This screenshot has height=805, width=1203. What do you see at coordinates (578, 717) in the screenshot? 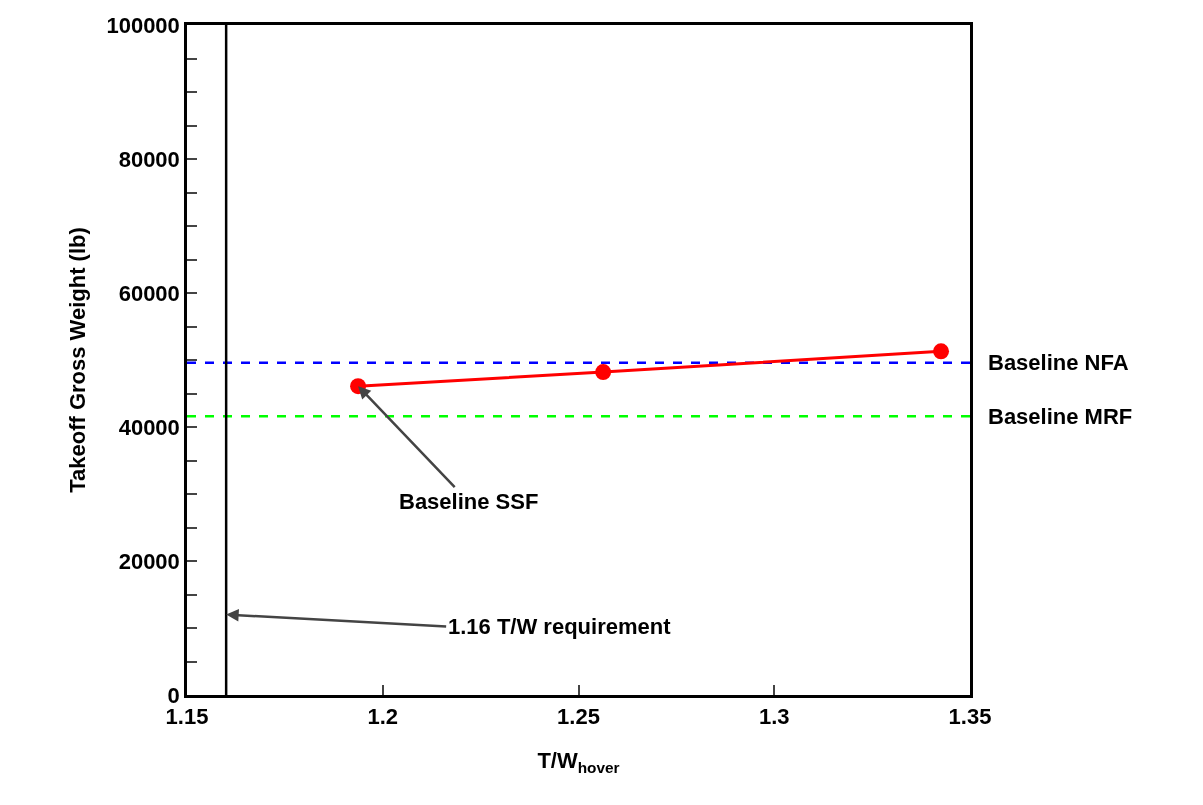
I see `x-tick-label: 1.25` at bounding box center [578, 717].